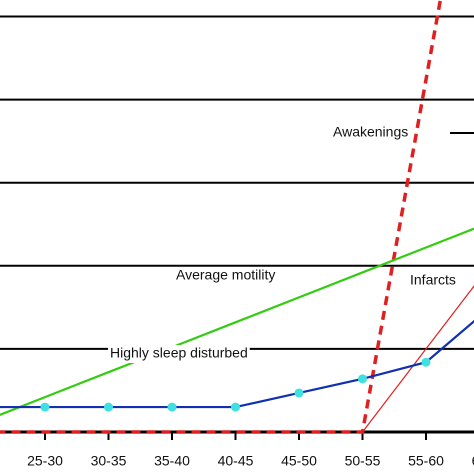  Describe the element at coordinates (236, 461) in the screenshot. I see `x-tick-label: 40-45` at that location.